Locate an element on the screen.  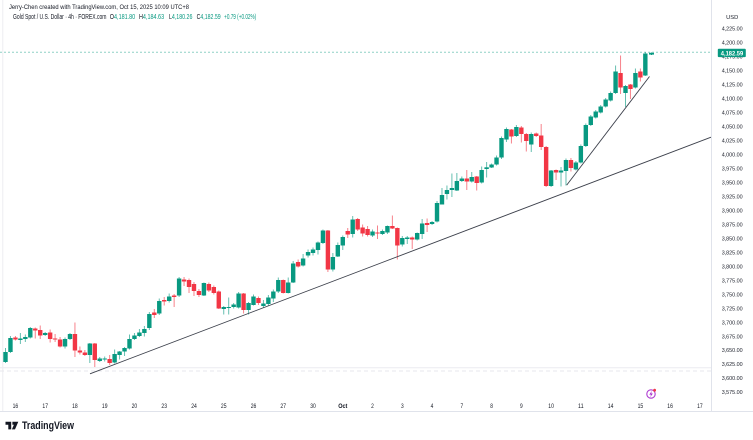
svg-text: 4,125.00 is located at coordinates (732, 86).